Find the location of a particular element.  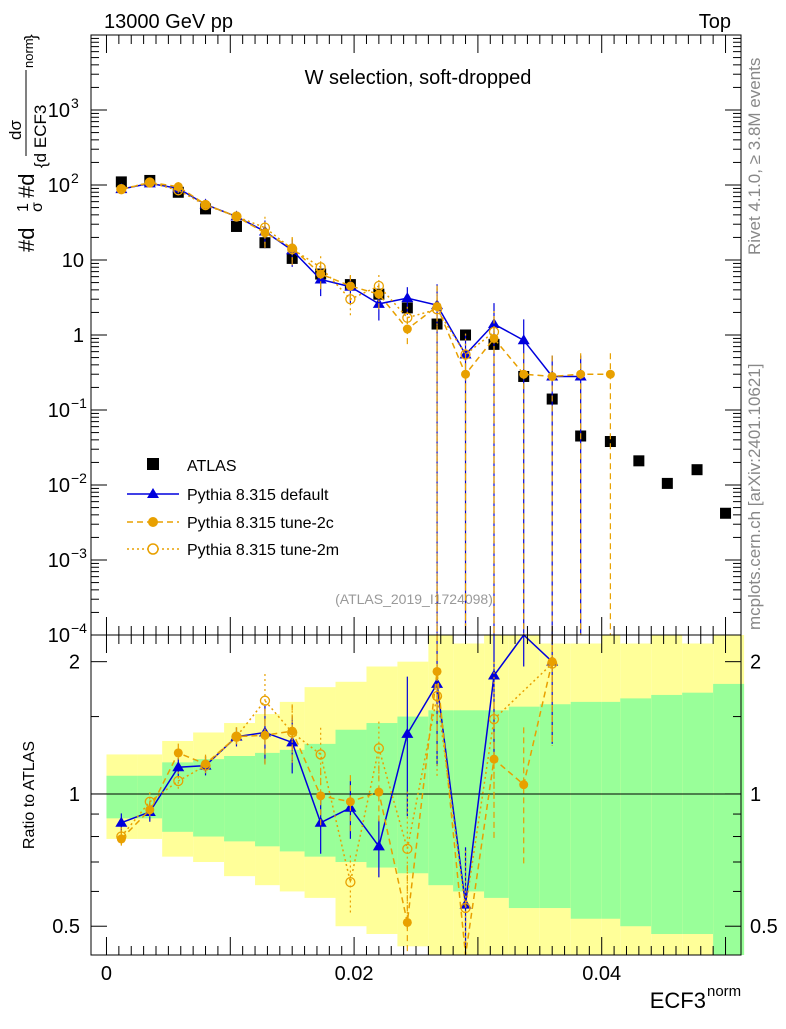

main-y-tick-exponent: −4 is located at coordinates (79, 628).